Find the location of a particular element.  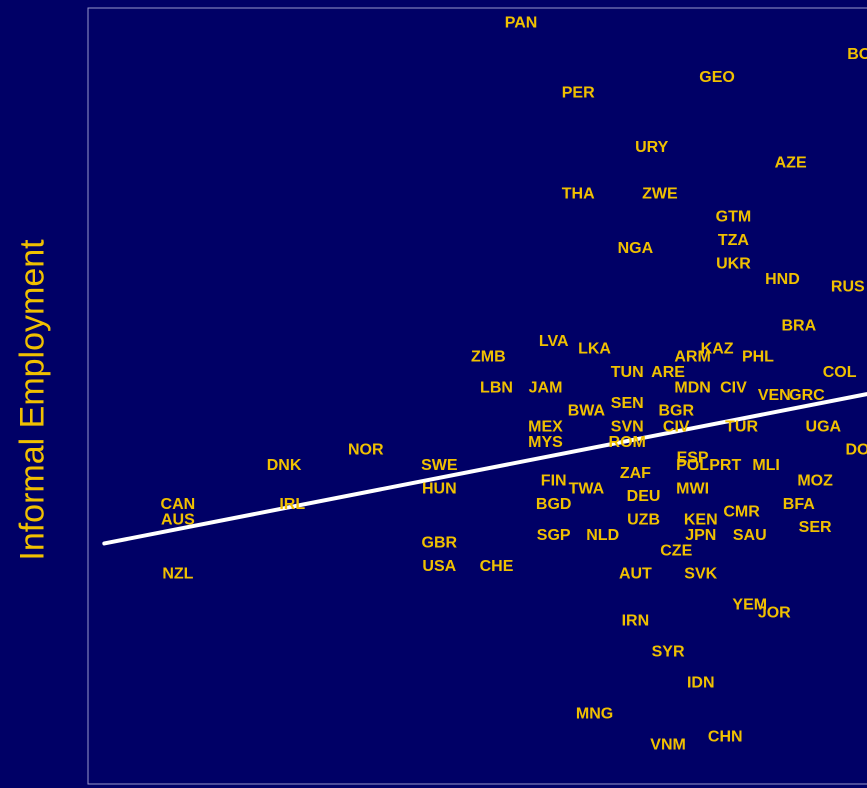

data-point-label: SYR is located at coordinates (668, 651).